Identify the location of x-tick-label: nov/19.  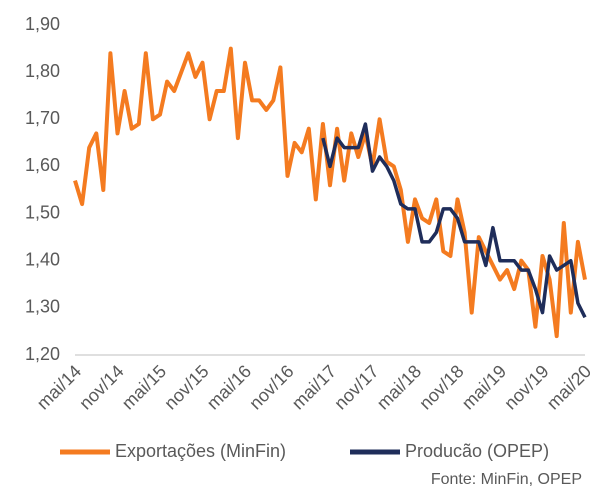
(526, 387).